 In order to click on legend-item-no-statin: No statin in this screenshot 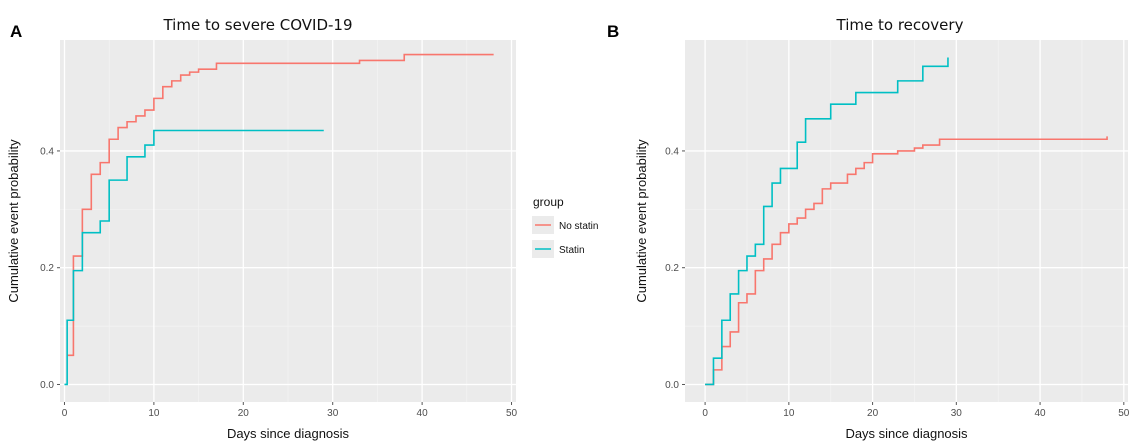, I will do `click(565, 225)`.